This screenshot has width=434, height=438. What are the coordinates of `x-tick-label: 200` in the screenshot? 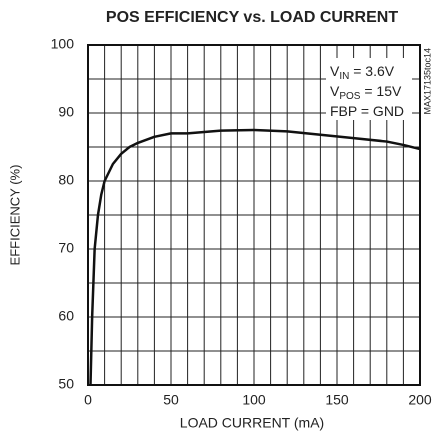 It's located at (420, 400).